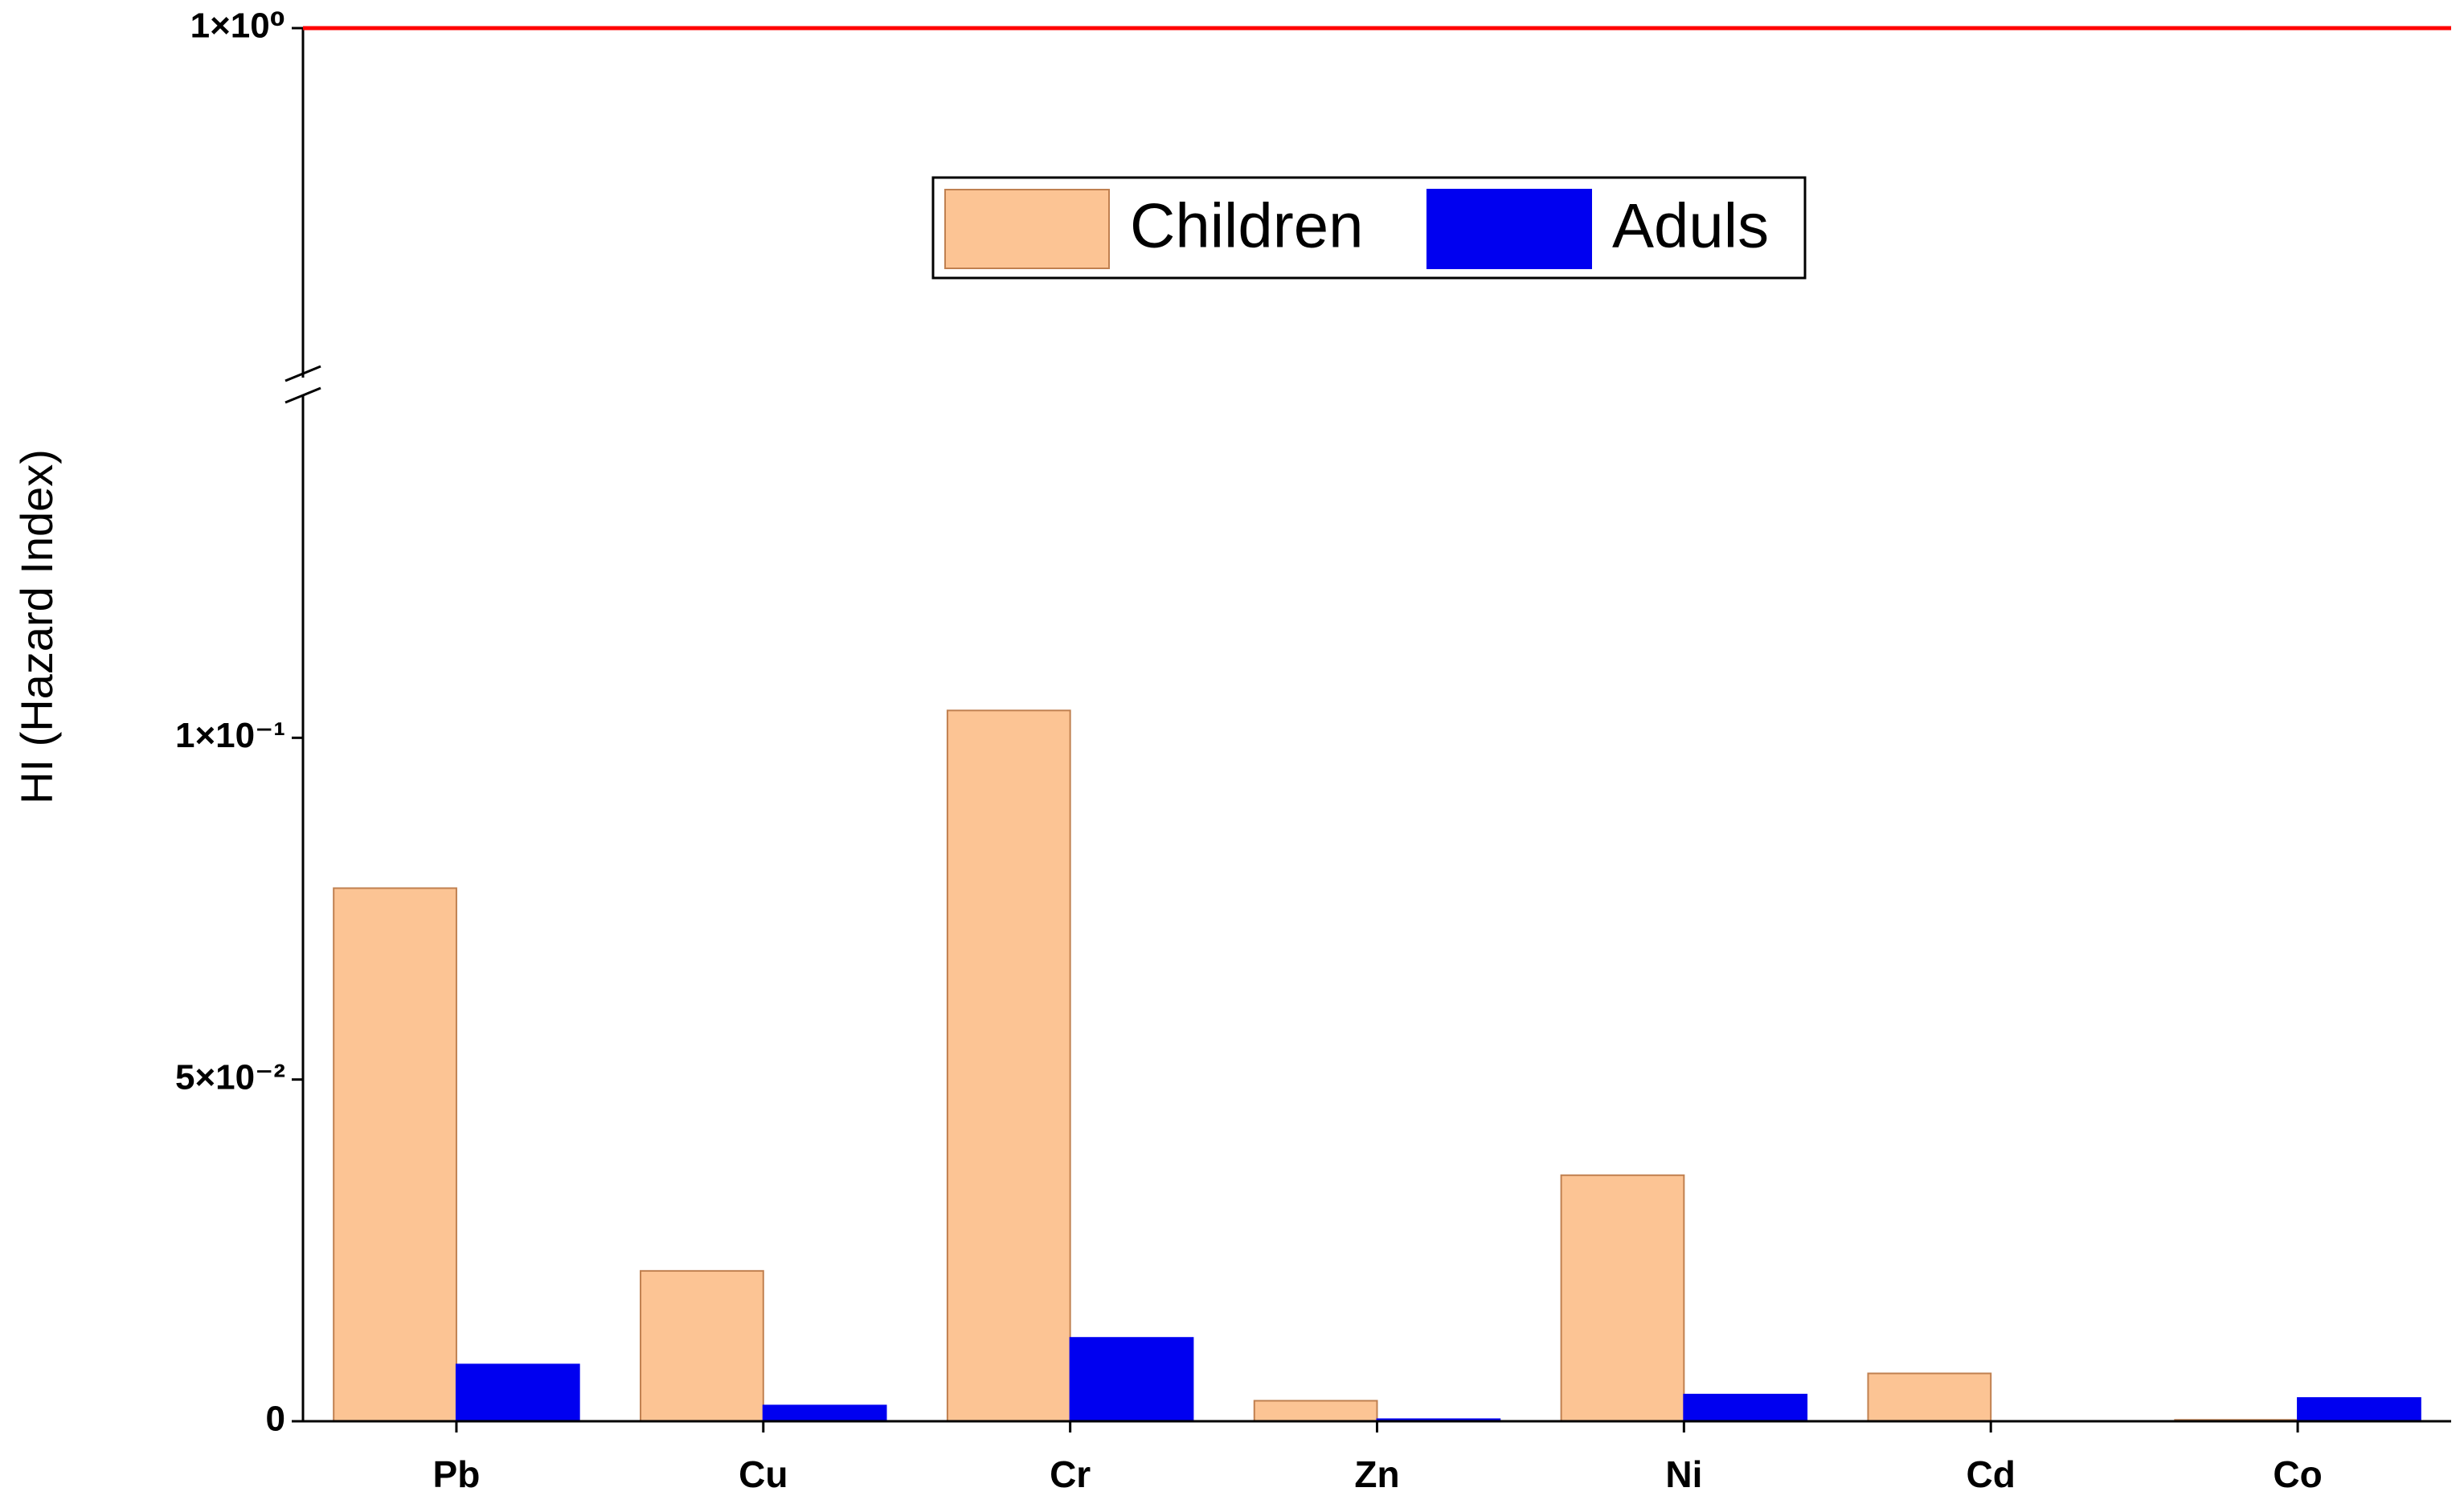 Image resolution: width=2464 pixels, height=1504 pixels. Describe the element at coordinates (1369, 228) in the screenshot. I see `legend: Children Aduls` at that location.